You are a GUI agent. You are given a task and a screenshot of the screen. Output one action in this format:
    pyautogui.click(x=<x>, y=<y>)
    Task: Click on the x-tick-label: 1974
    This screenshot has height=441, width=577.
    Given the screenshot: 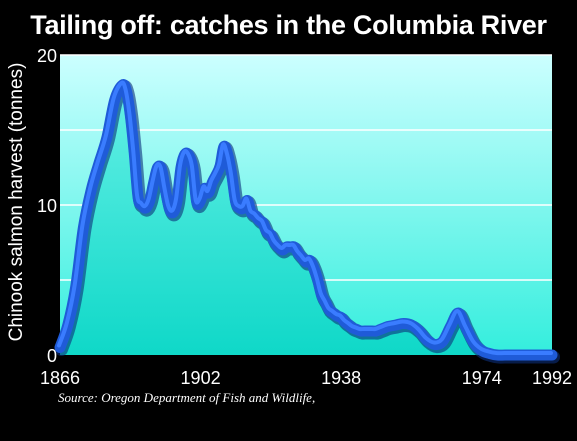 What is the action you would take?
    pyautogui.click(x=482, y=378)
    